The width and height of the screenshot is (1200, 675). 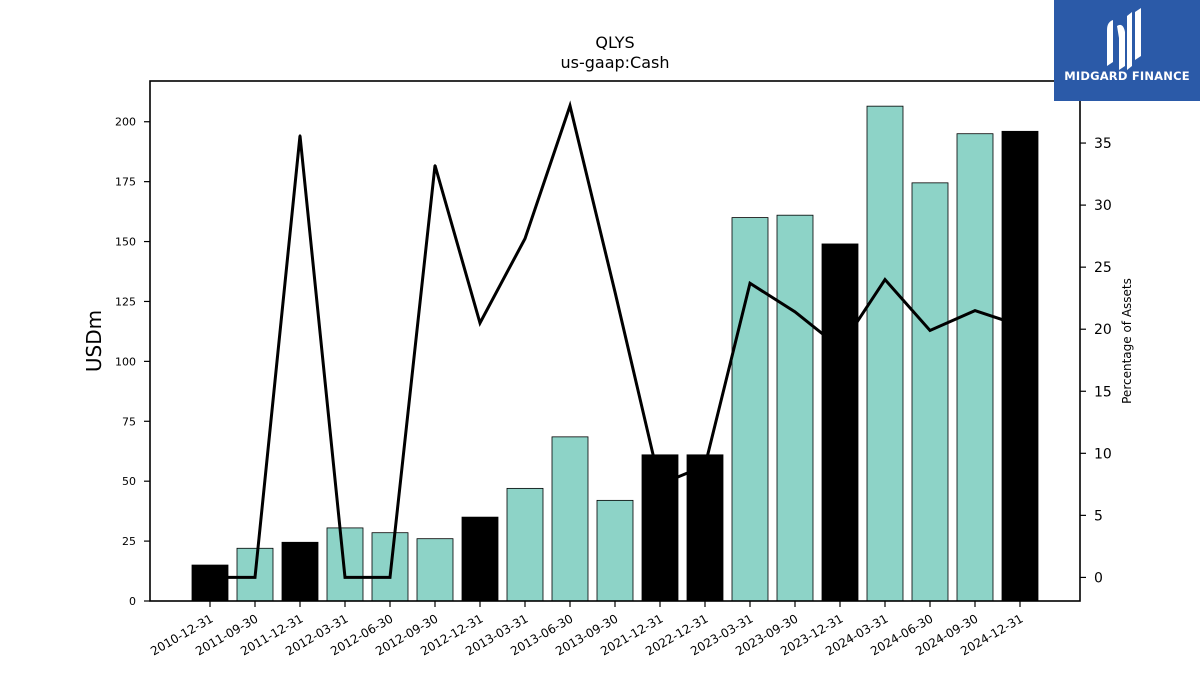 What do you see at coordinates (125, 301) in the screenshot?
I see `y-tick-label: 125` at bounding box center [125, 301].